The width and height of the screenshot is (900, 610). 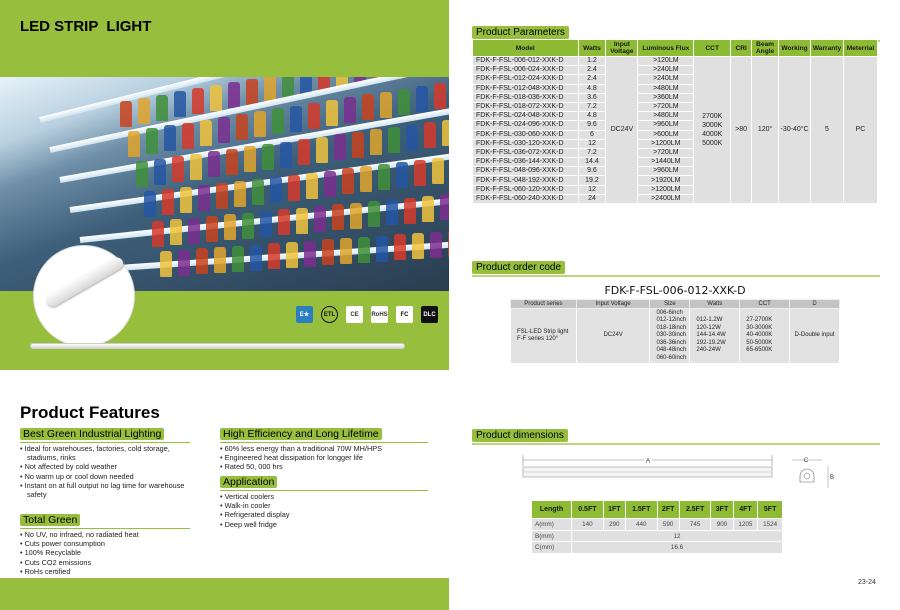 What do you see at coordinates (676, 435) in the screenshot?
I see `dimensions-header: Product dimensions` at bounding box center [676, 435].